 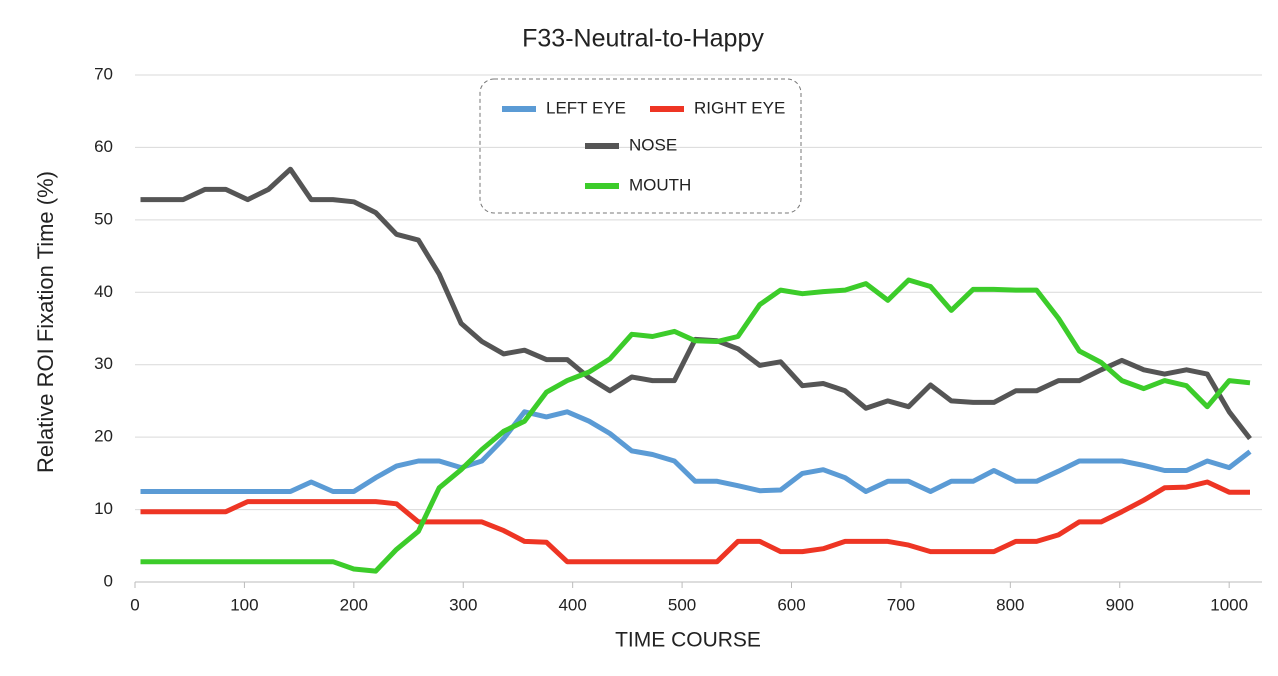 I want to click on y-tick-label: 10, so click(x=103, y=508).